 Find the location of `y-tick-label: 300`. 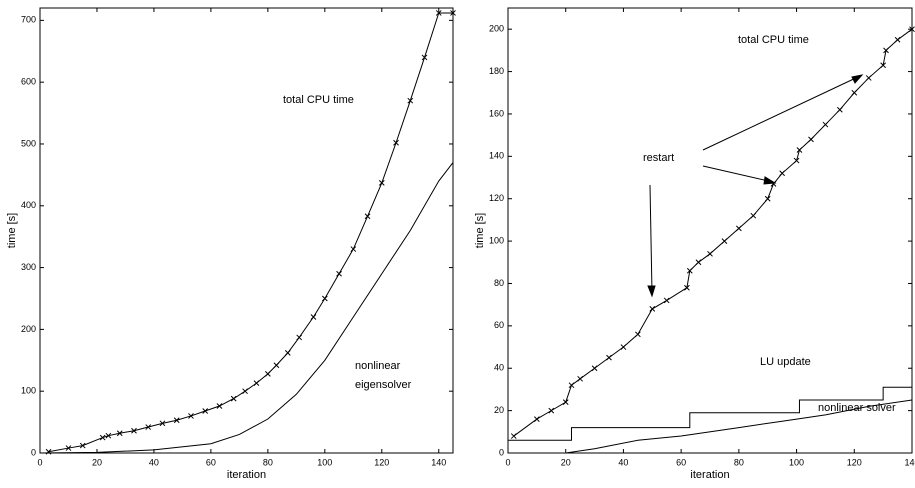

y-tick-label: 300 is located at coordinates (28, 267).